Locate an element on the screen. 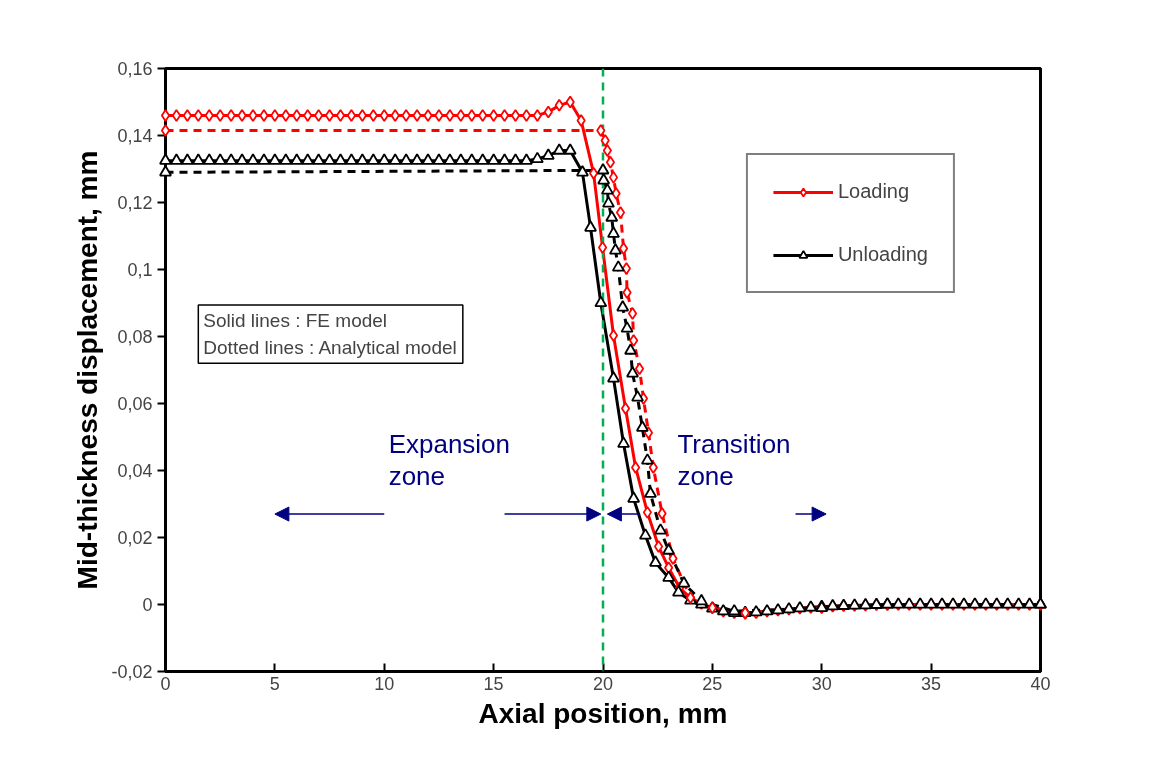 This screenshot has width=1156, height=763. y-tick-label: -0,02 is located at coordinates (132, 672).